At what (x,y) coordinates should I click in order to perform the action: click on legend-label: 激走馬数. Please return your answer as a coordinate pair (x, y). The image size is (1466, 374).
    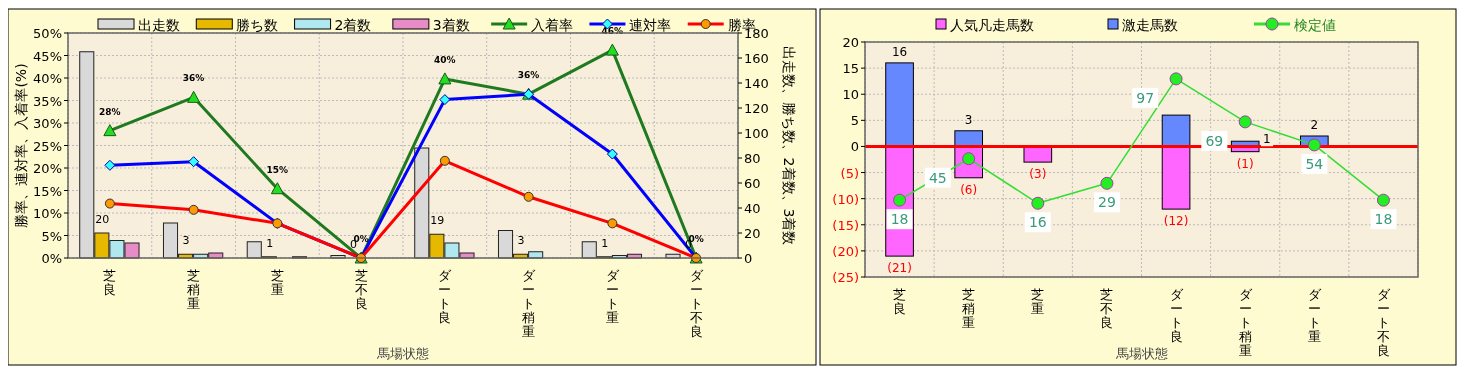
    Looking at the image, I should click on (1150, 25).